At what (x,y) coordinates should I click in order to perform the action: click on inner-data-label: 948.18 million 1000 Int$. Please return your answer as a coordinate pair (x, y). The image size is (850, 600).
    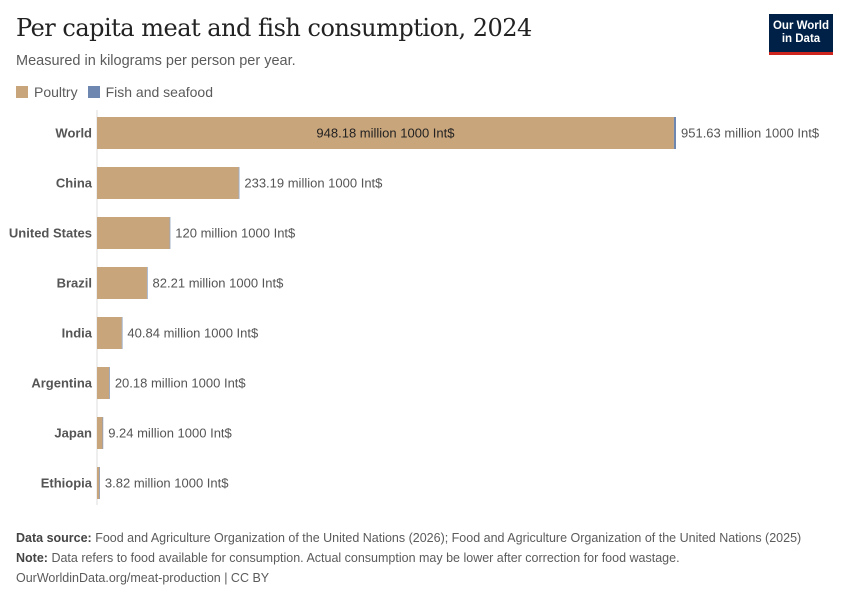
    Looking at the image, I should click on (385, 133).